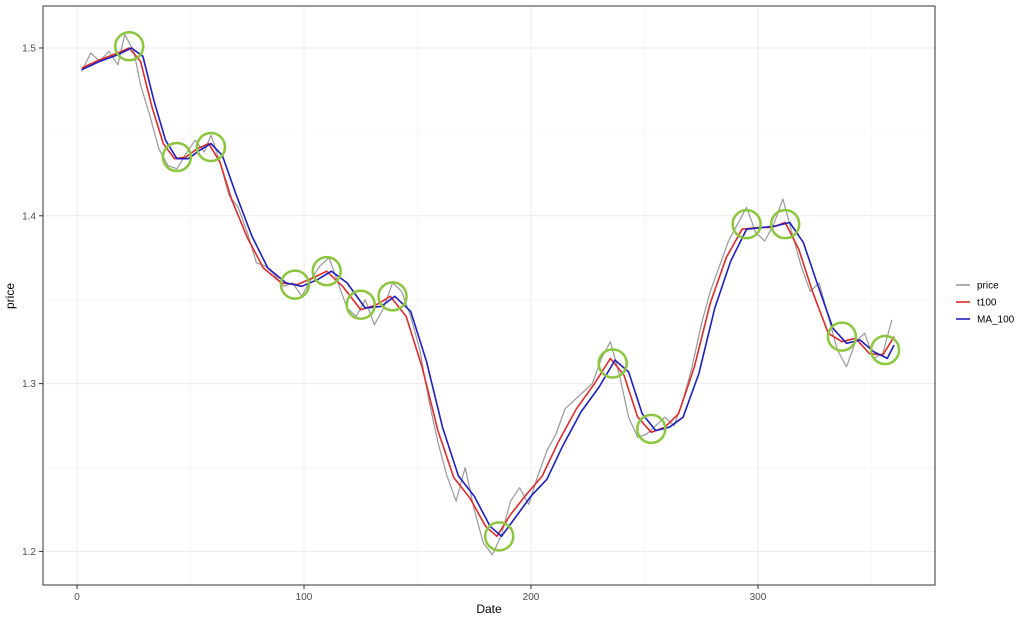 The height and width of the screenshot is (625, 1024). I want to click on x-tick-label: 100, so click(304, 597).